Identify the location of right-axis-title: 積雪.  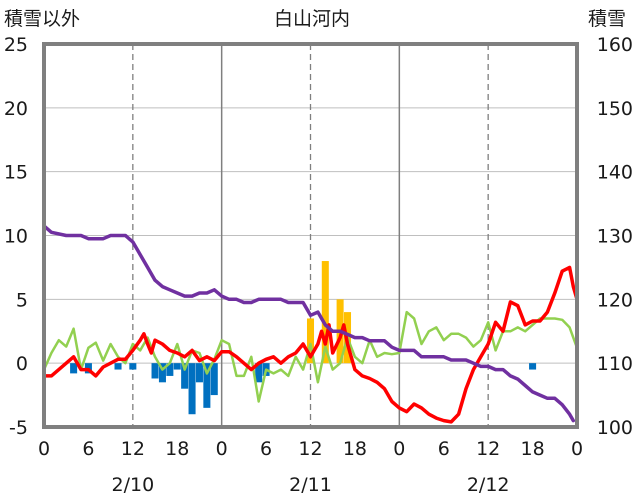
(607, 19).